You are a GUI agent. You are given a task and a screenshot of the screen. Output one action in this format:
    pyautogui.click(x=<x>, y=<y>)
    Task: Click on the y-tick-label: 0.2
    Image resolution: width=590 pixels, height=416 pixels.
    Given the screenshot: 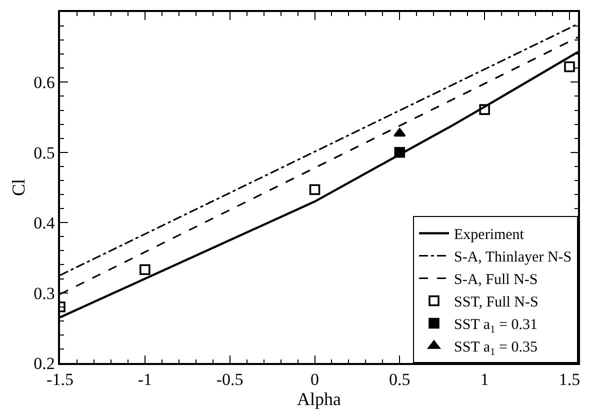 What is the action you would take?
    pyautogui.click(x=44, y=363)
    